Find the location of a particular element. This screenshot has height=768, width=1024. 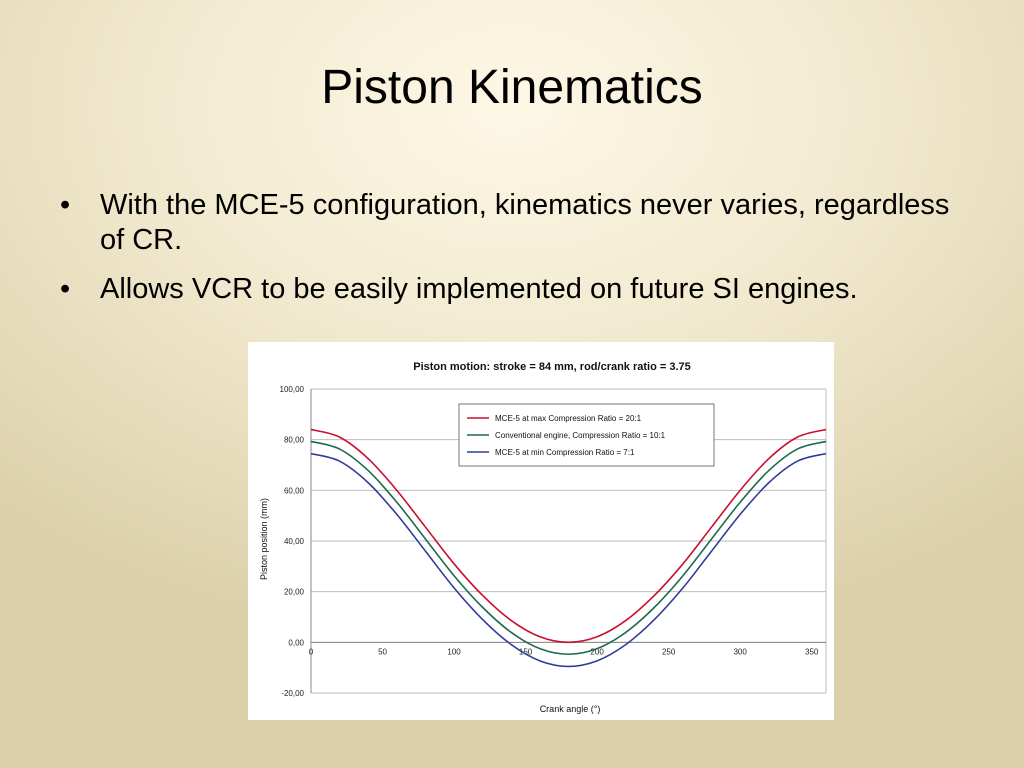

y-axis-label: Piston position (mm) is located at coordinates (264, 539).